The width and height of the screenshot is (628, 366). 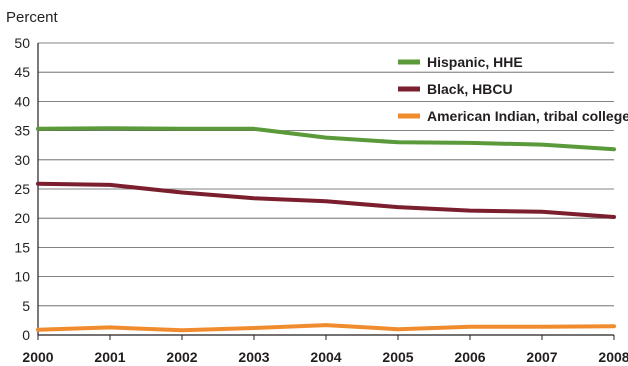 I want to click on y-tick-label: 10, so click(x=22, y=277).